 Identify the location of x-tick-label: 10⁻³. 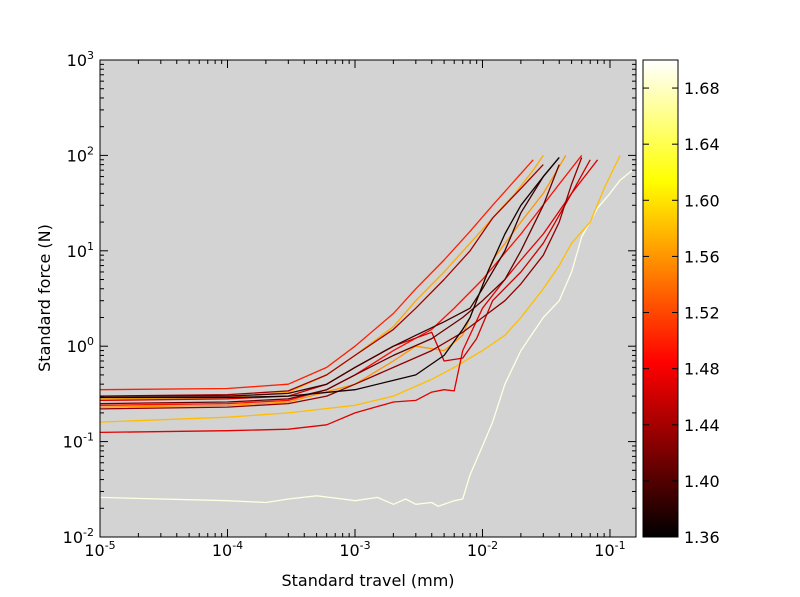
(354, 549).